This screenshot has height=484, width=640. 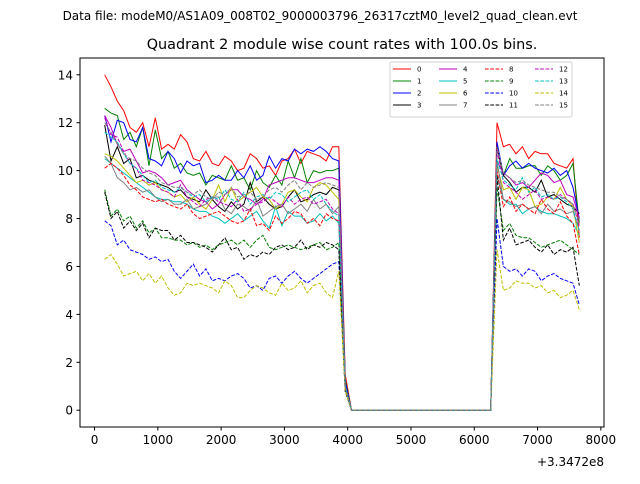 I want to click on legend-frame, so click(x=481, y=89).